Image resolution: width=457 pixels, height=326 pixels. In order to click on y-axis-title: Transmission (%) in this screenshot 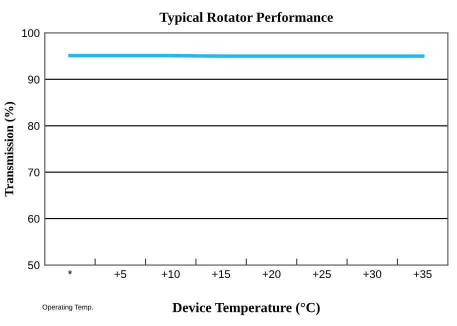, I will do `click(10, 149)`.